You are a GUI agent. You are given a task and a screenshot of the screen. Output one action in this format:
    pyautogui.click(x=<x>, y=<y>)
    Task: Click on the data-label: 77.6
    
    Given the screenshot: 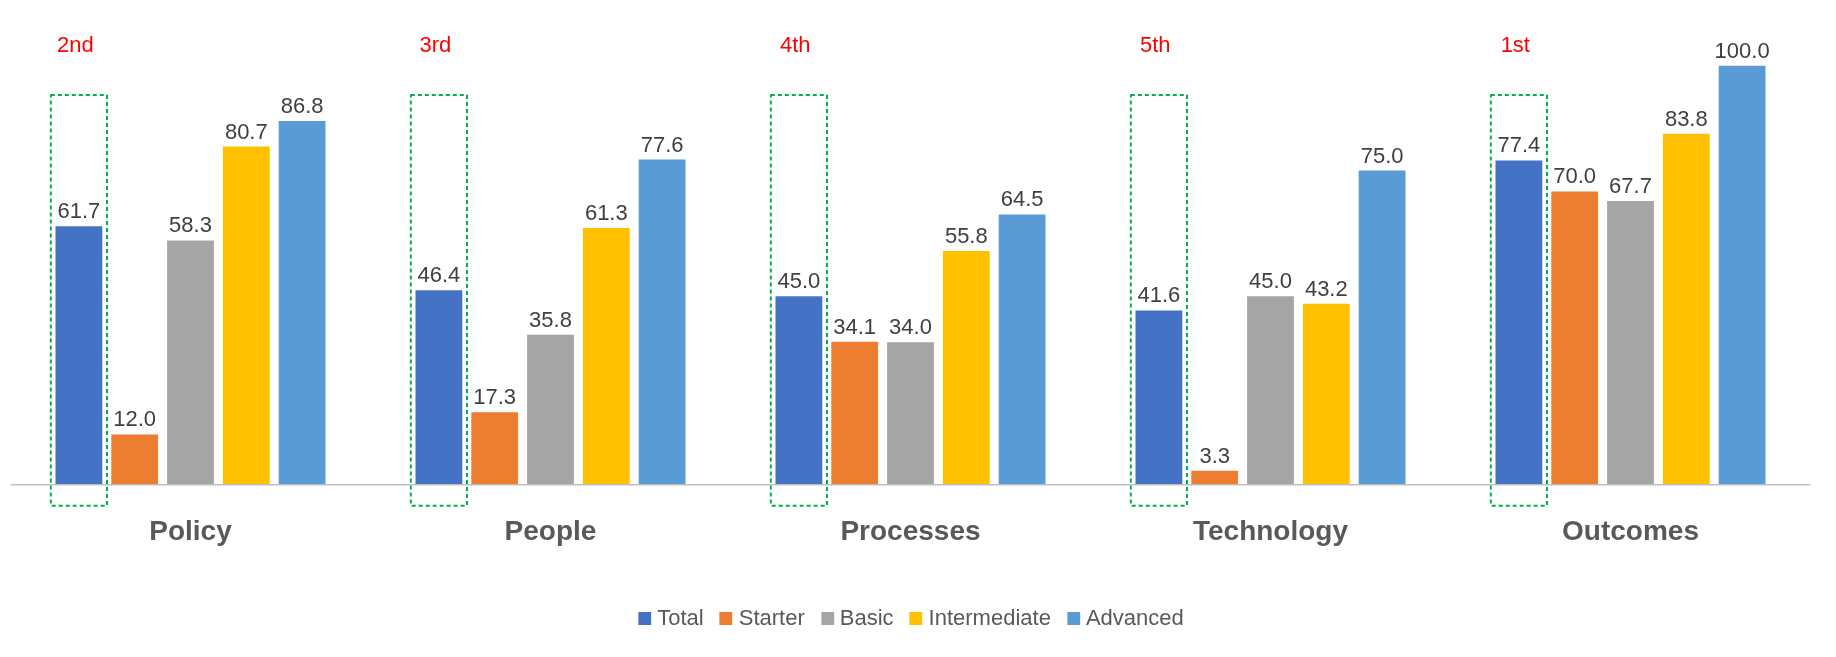 What is the action you would take?
    pyautogui.click(x=662, y=144)
    